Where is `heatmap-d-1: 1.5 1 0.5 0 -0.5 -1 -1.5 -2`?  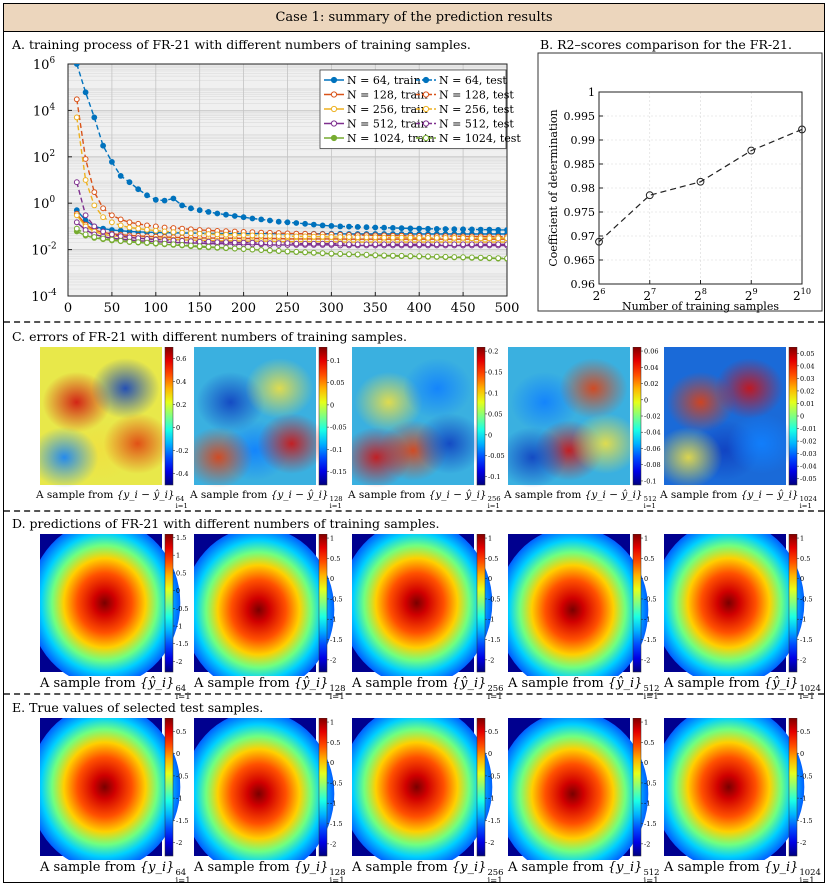
heatmap-d-1: 1.5 1 0.5 0 -0.5 -1 -1.5 -2 is located at coordinates (114, 605).